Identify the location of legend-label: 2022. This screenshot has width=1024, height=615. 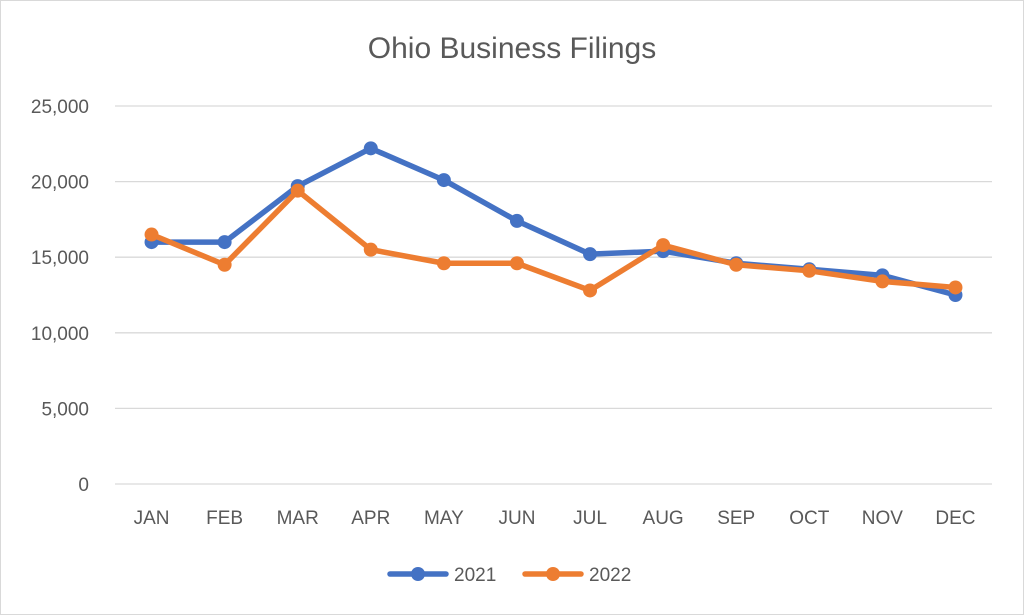
(610, 575).